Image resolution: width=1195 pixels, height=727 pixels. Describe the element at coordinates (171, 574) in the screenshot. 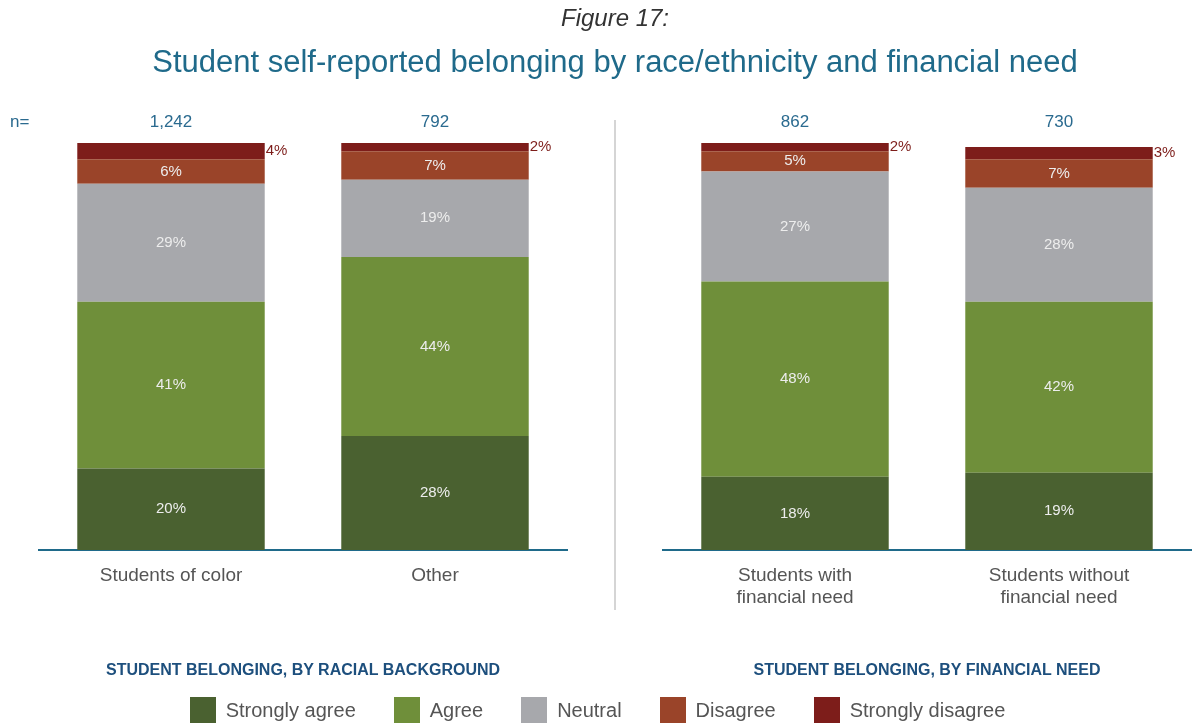

I see `x-tick-label: Students of color` at that location.